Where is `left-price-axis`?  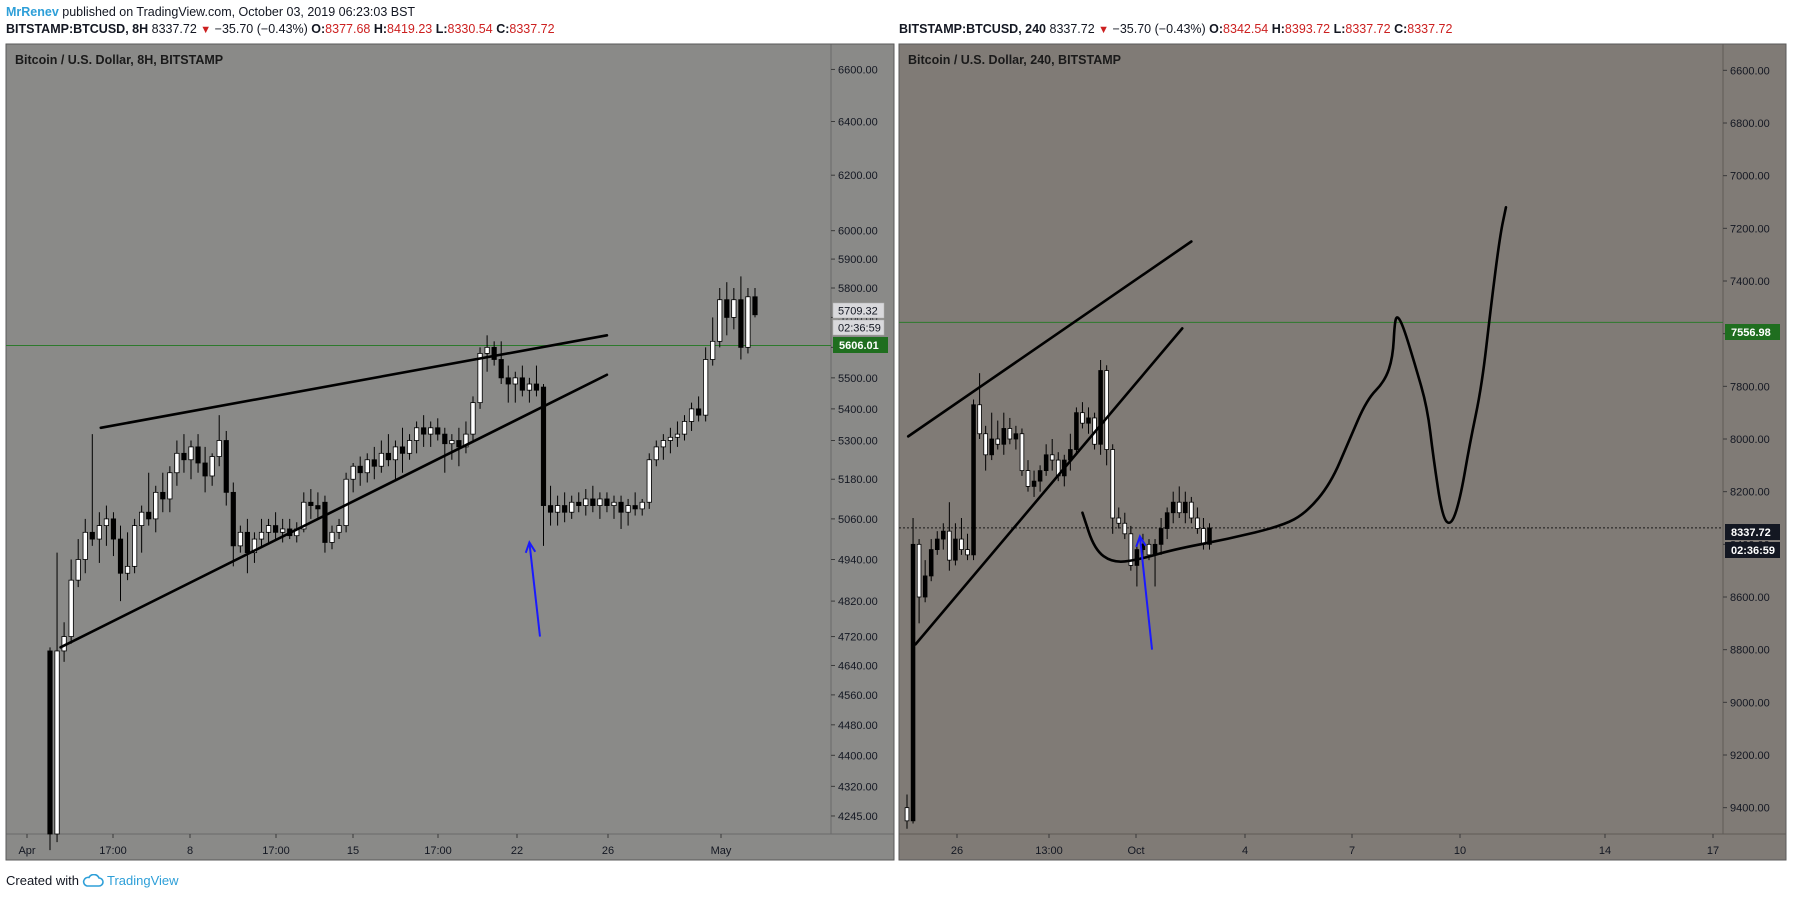
left-price-axis is located at coordinates (862, 439).